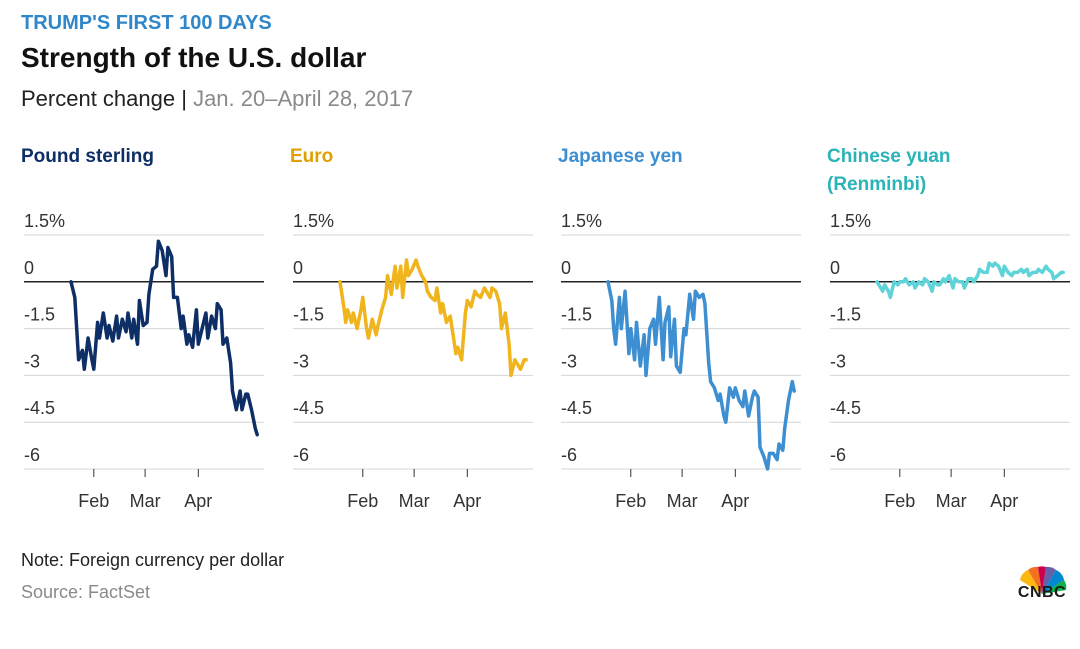  I want to click on yen-ytick-label: 1.5%, so click(581, 221).